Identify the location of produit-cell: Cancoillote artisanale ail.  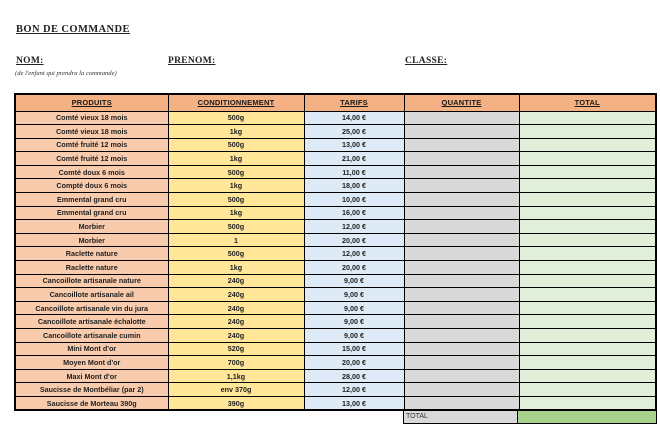
(91, 294).